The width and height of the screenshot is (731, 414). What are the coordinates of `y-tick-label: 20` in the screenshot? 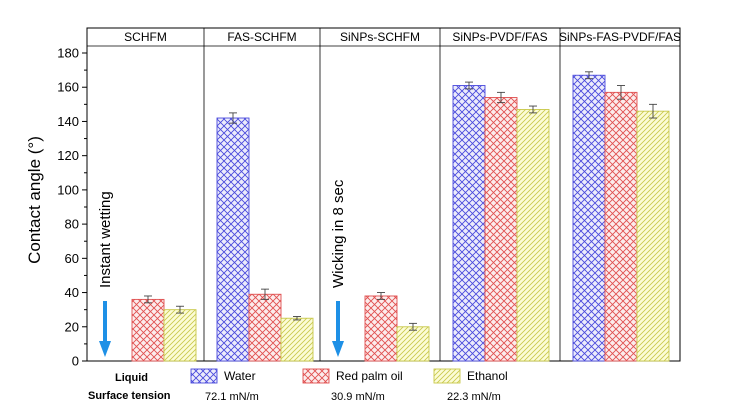 It's located at (72, 326).